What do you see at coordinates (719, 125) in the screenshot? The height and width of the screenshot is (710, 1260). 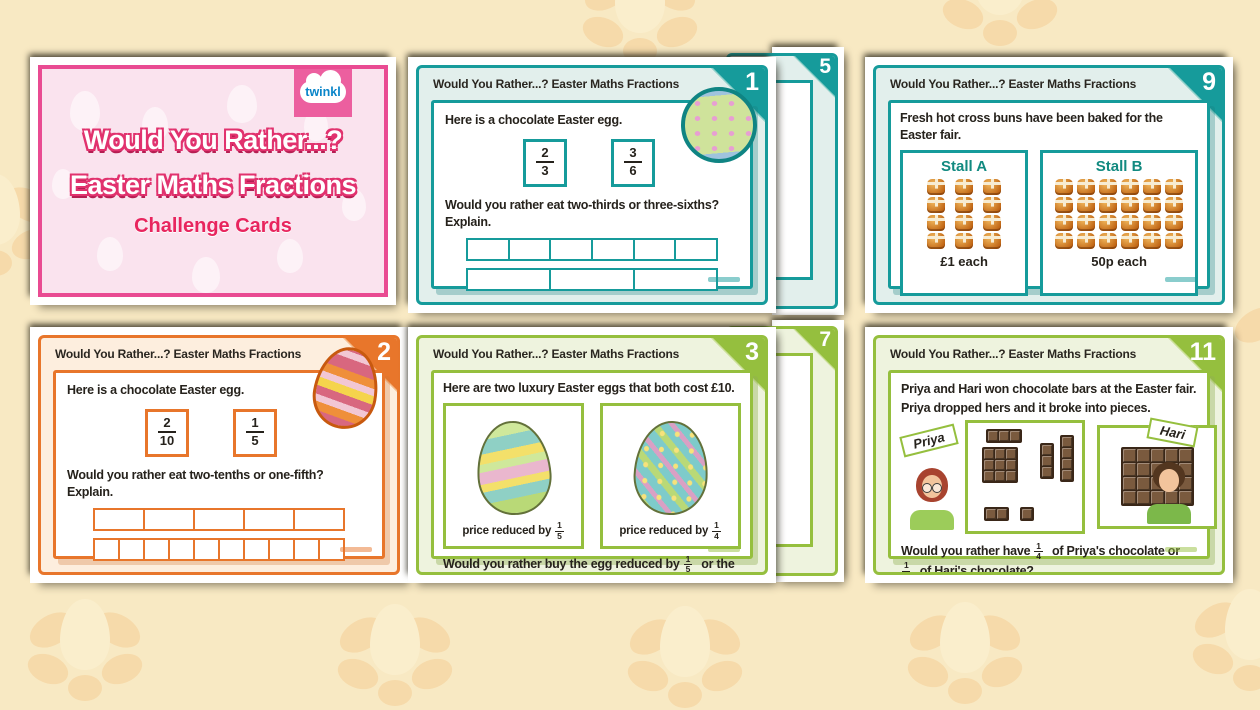 I see `patterned-easter-egg-illustration` at bounding box center [719, 125].